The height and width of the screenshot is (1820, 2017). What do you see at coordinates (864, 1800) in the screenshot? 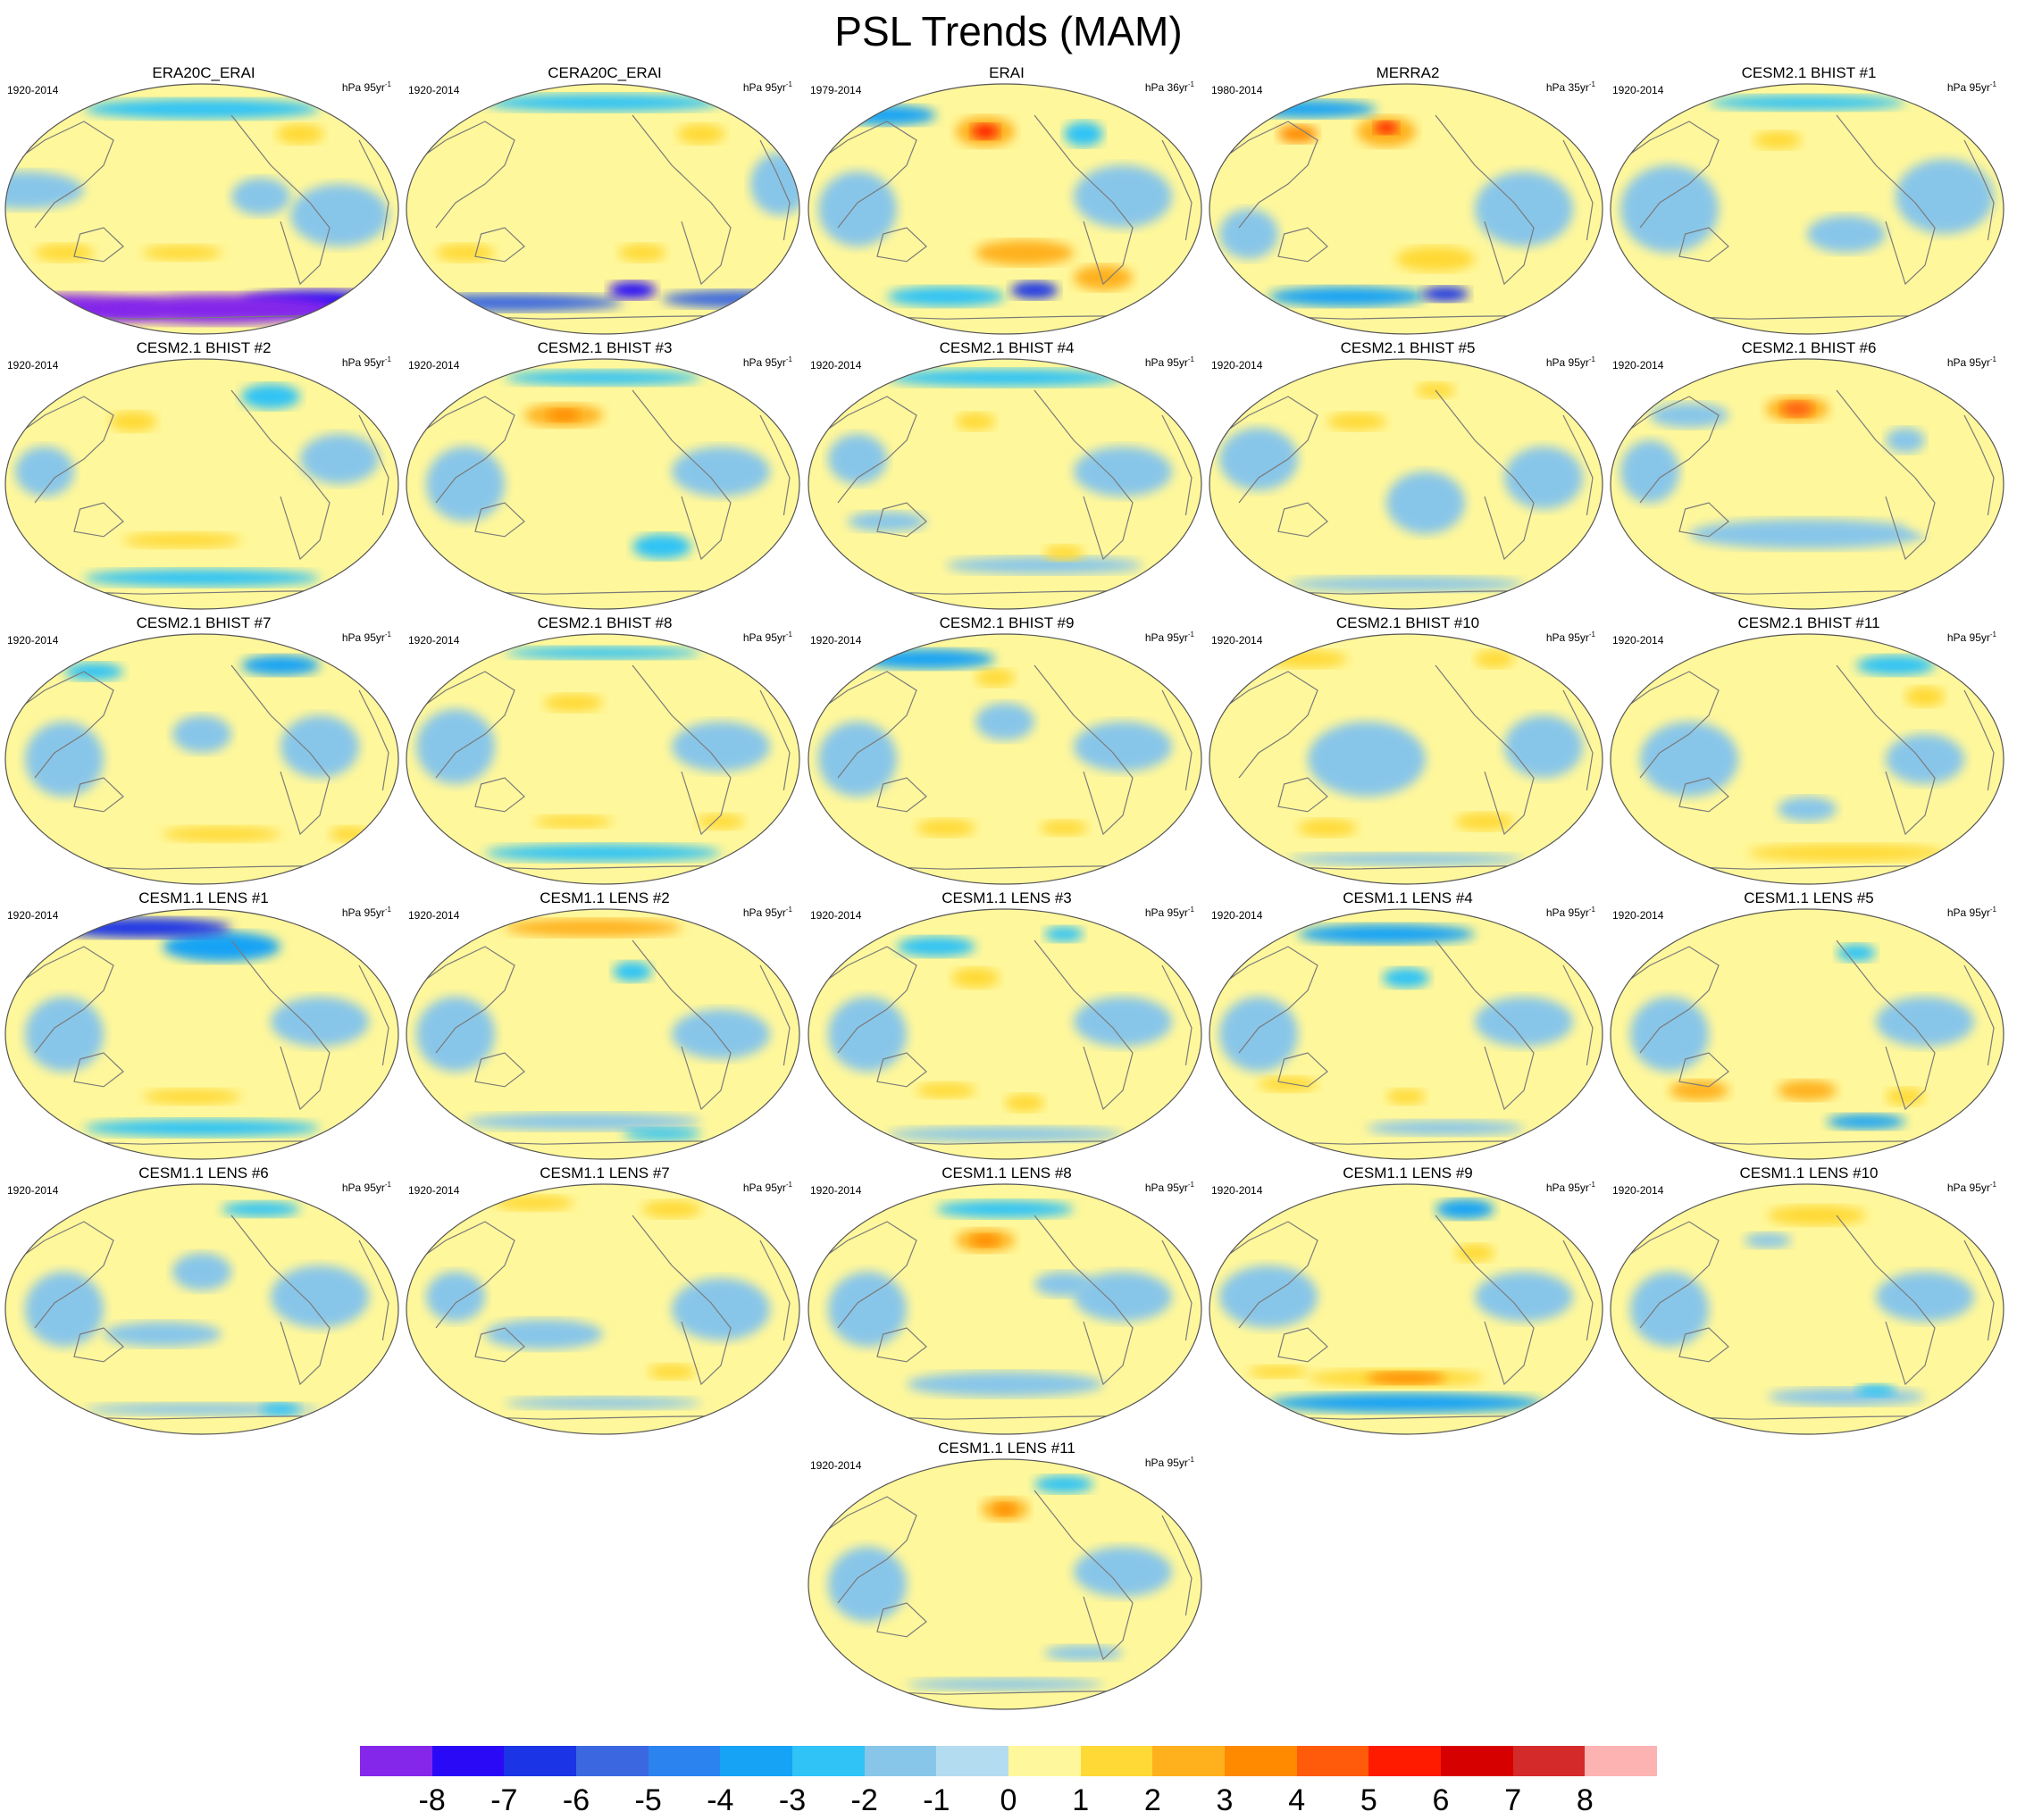
I see `colorbar-label: -2` at bounding box center [864, 1800].